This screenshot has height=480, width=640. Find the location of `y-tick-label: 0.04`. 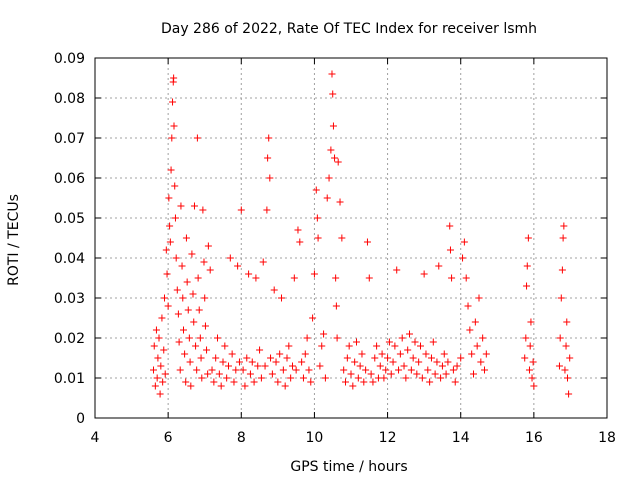

y-tick-label: 0.04 is located at coordinates (69, 259).